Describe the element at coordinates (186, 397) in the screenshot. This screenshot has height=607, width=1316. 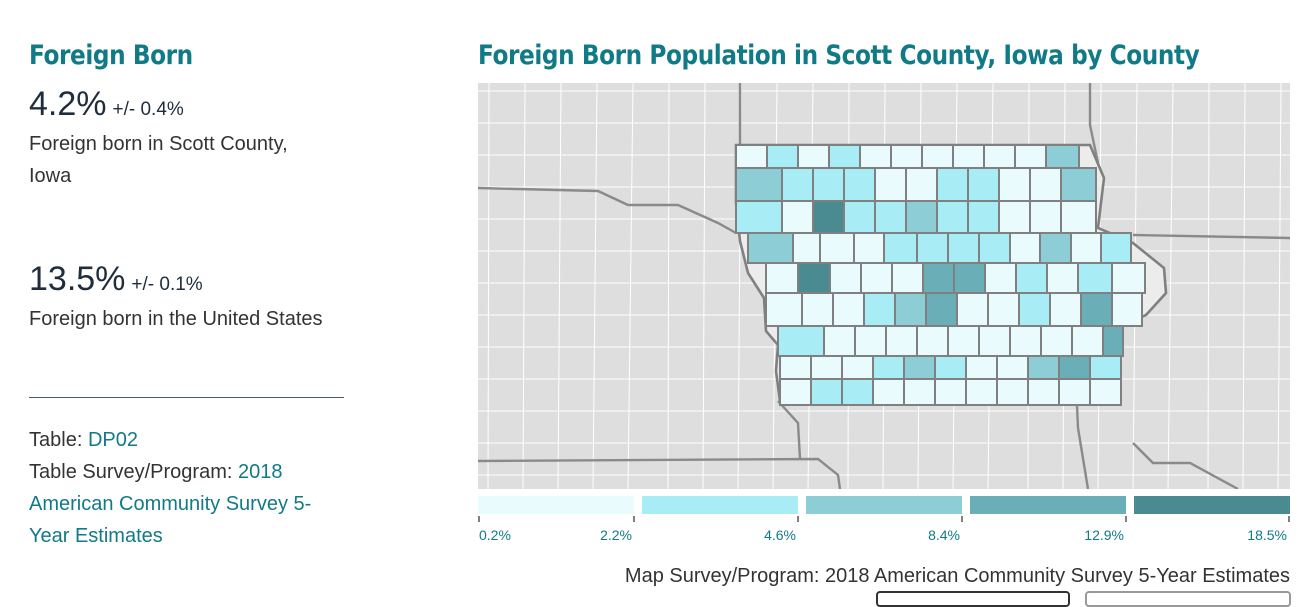
I see `divider` at that location.